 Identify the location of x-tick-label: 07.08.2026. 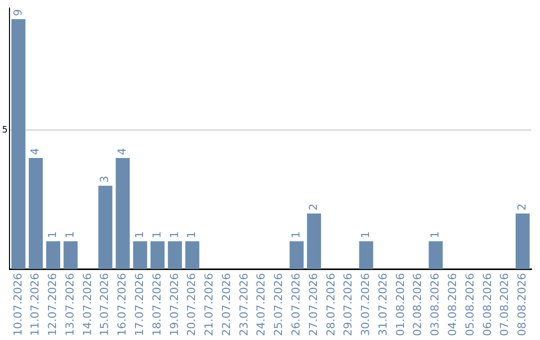
(505, 304).